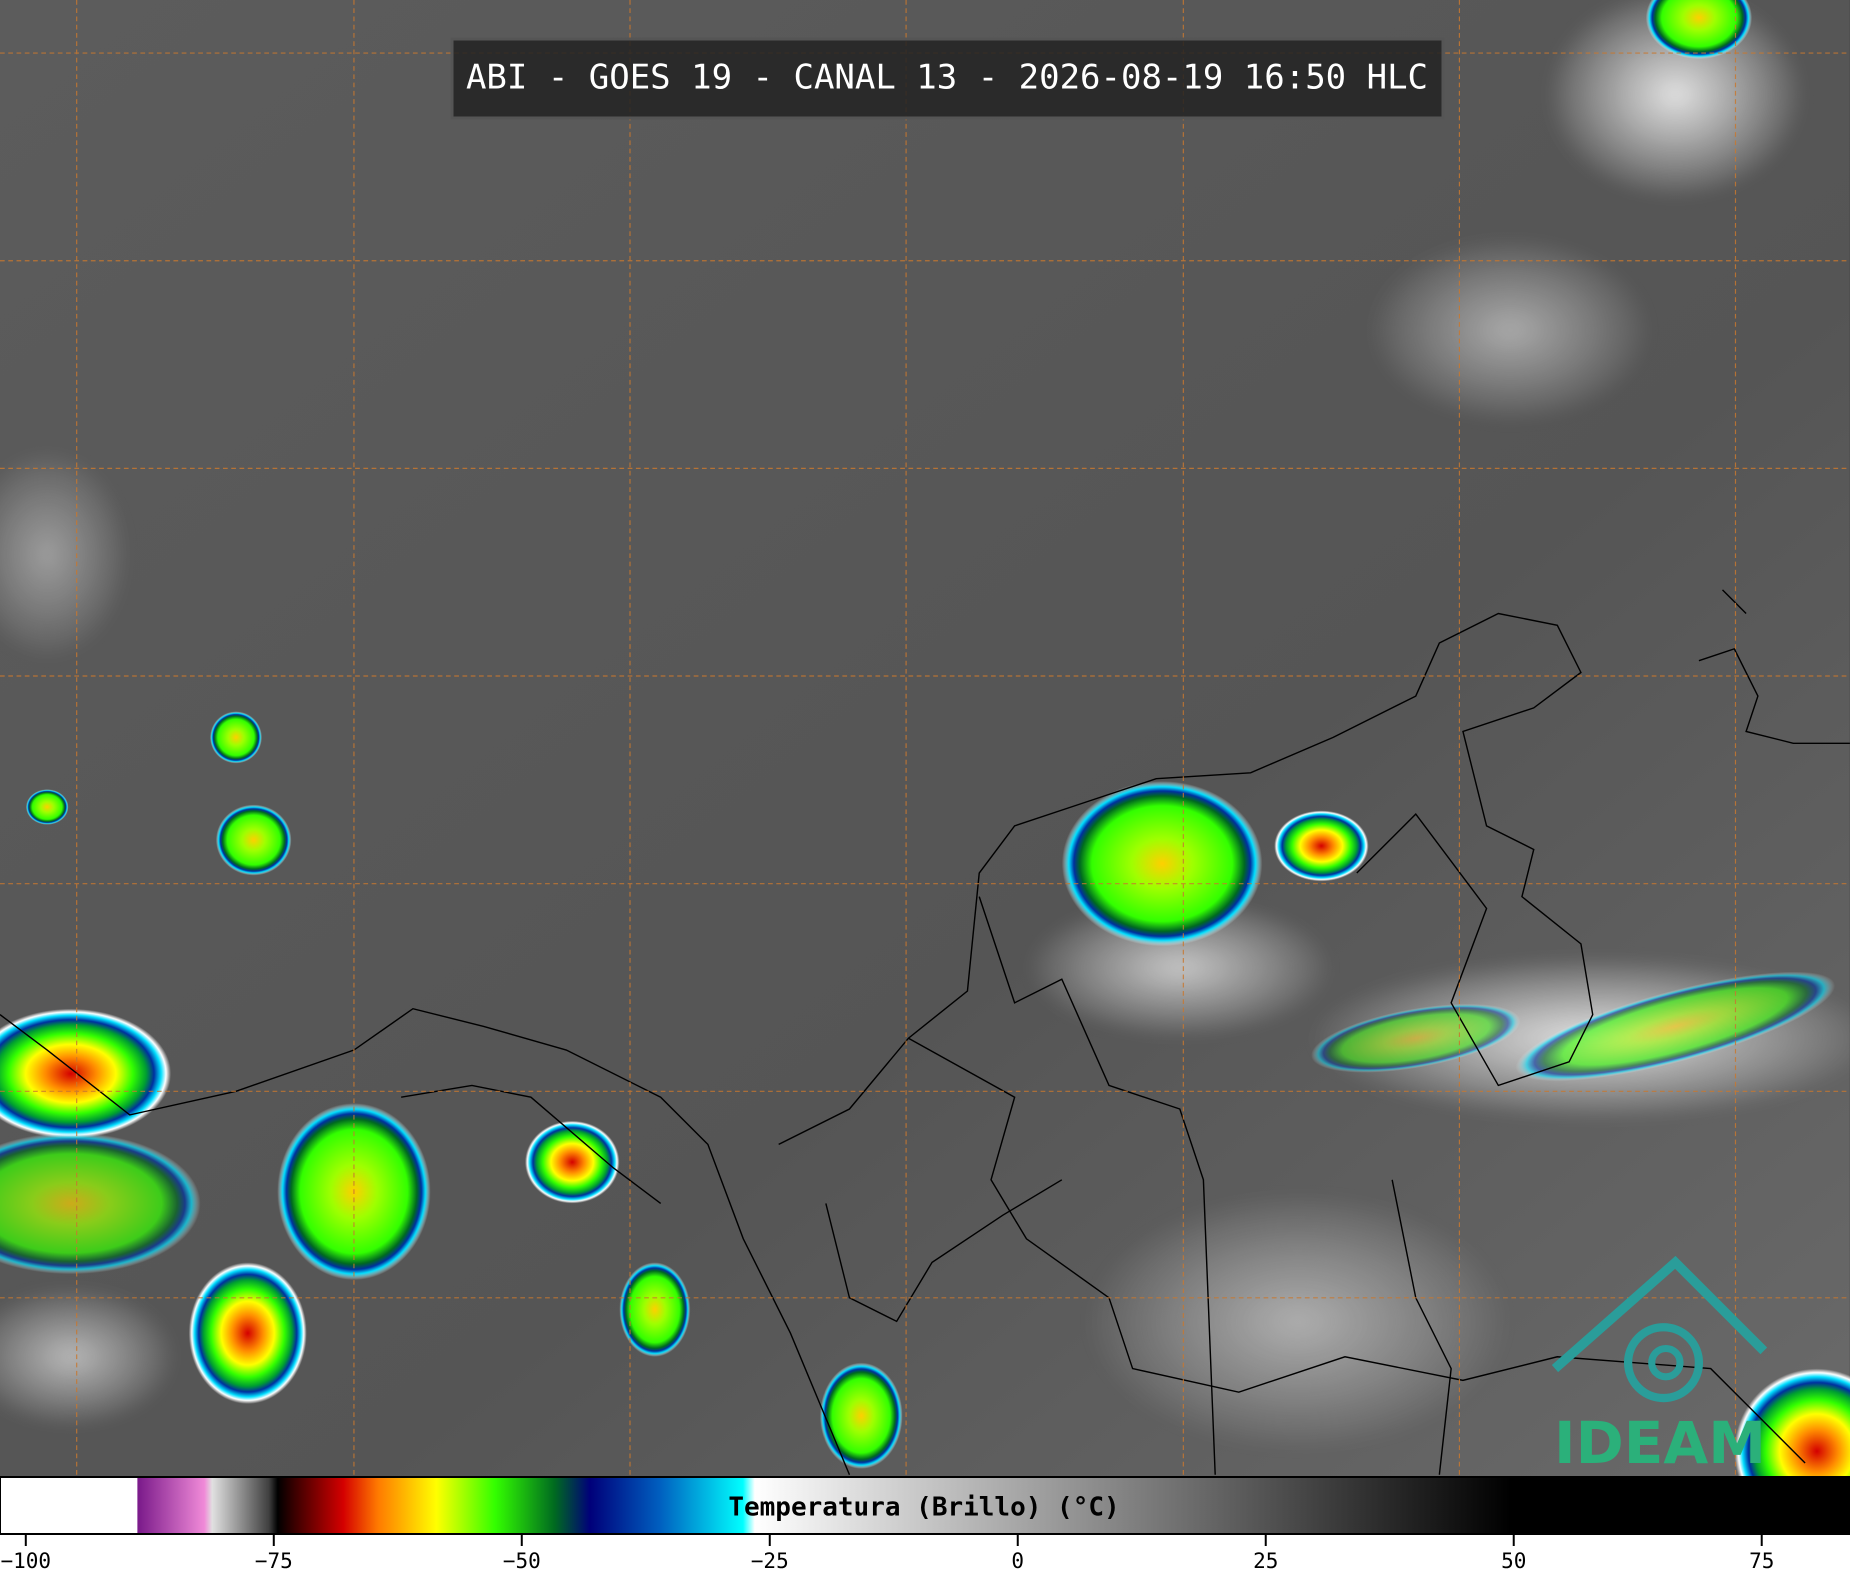 This screenshot has height=1577, width=1850. Describe the element at coordinates (1761, 1561) in the screenshot. I see `tick-label: 75` at that location.